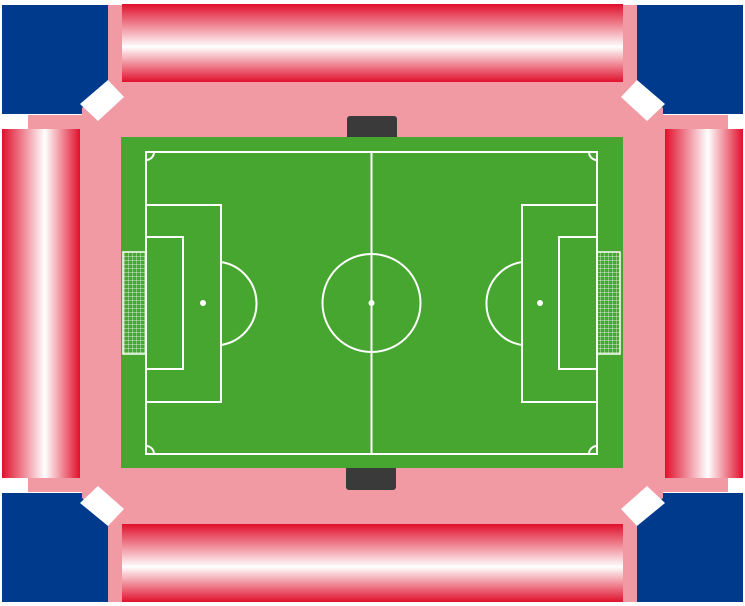  What do you see at coordinates (203, 303) in the screenshot?
I see `penalty-spot-left` at bounding box center [203, 303].